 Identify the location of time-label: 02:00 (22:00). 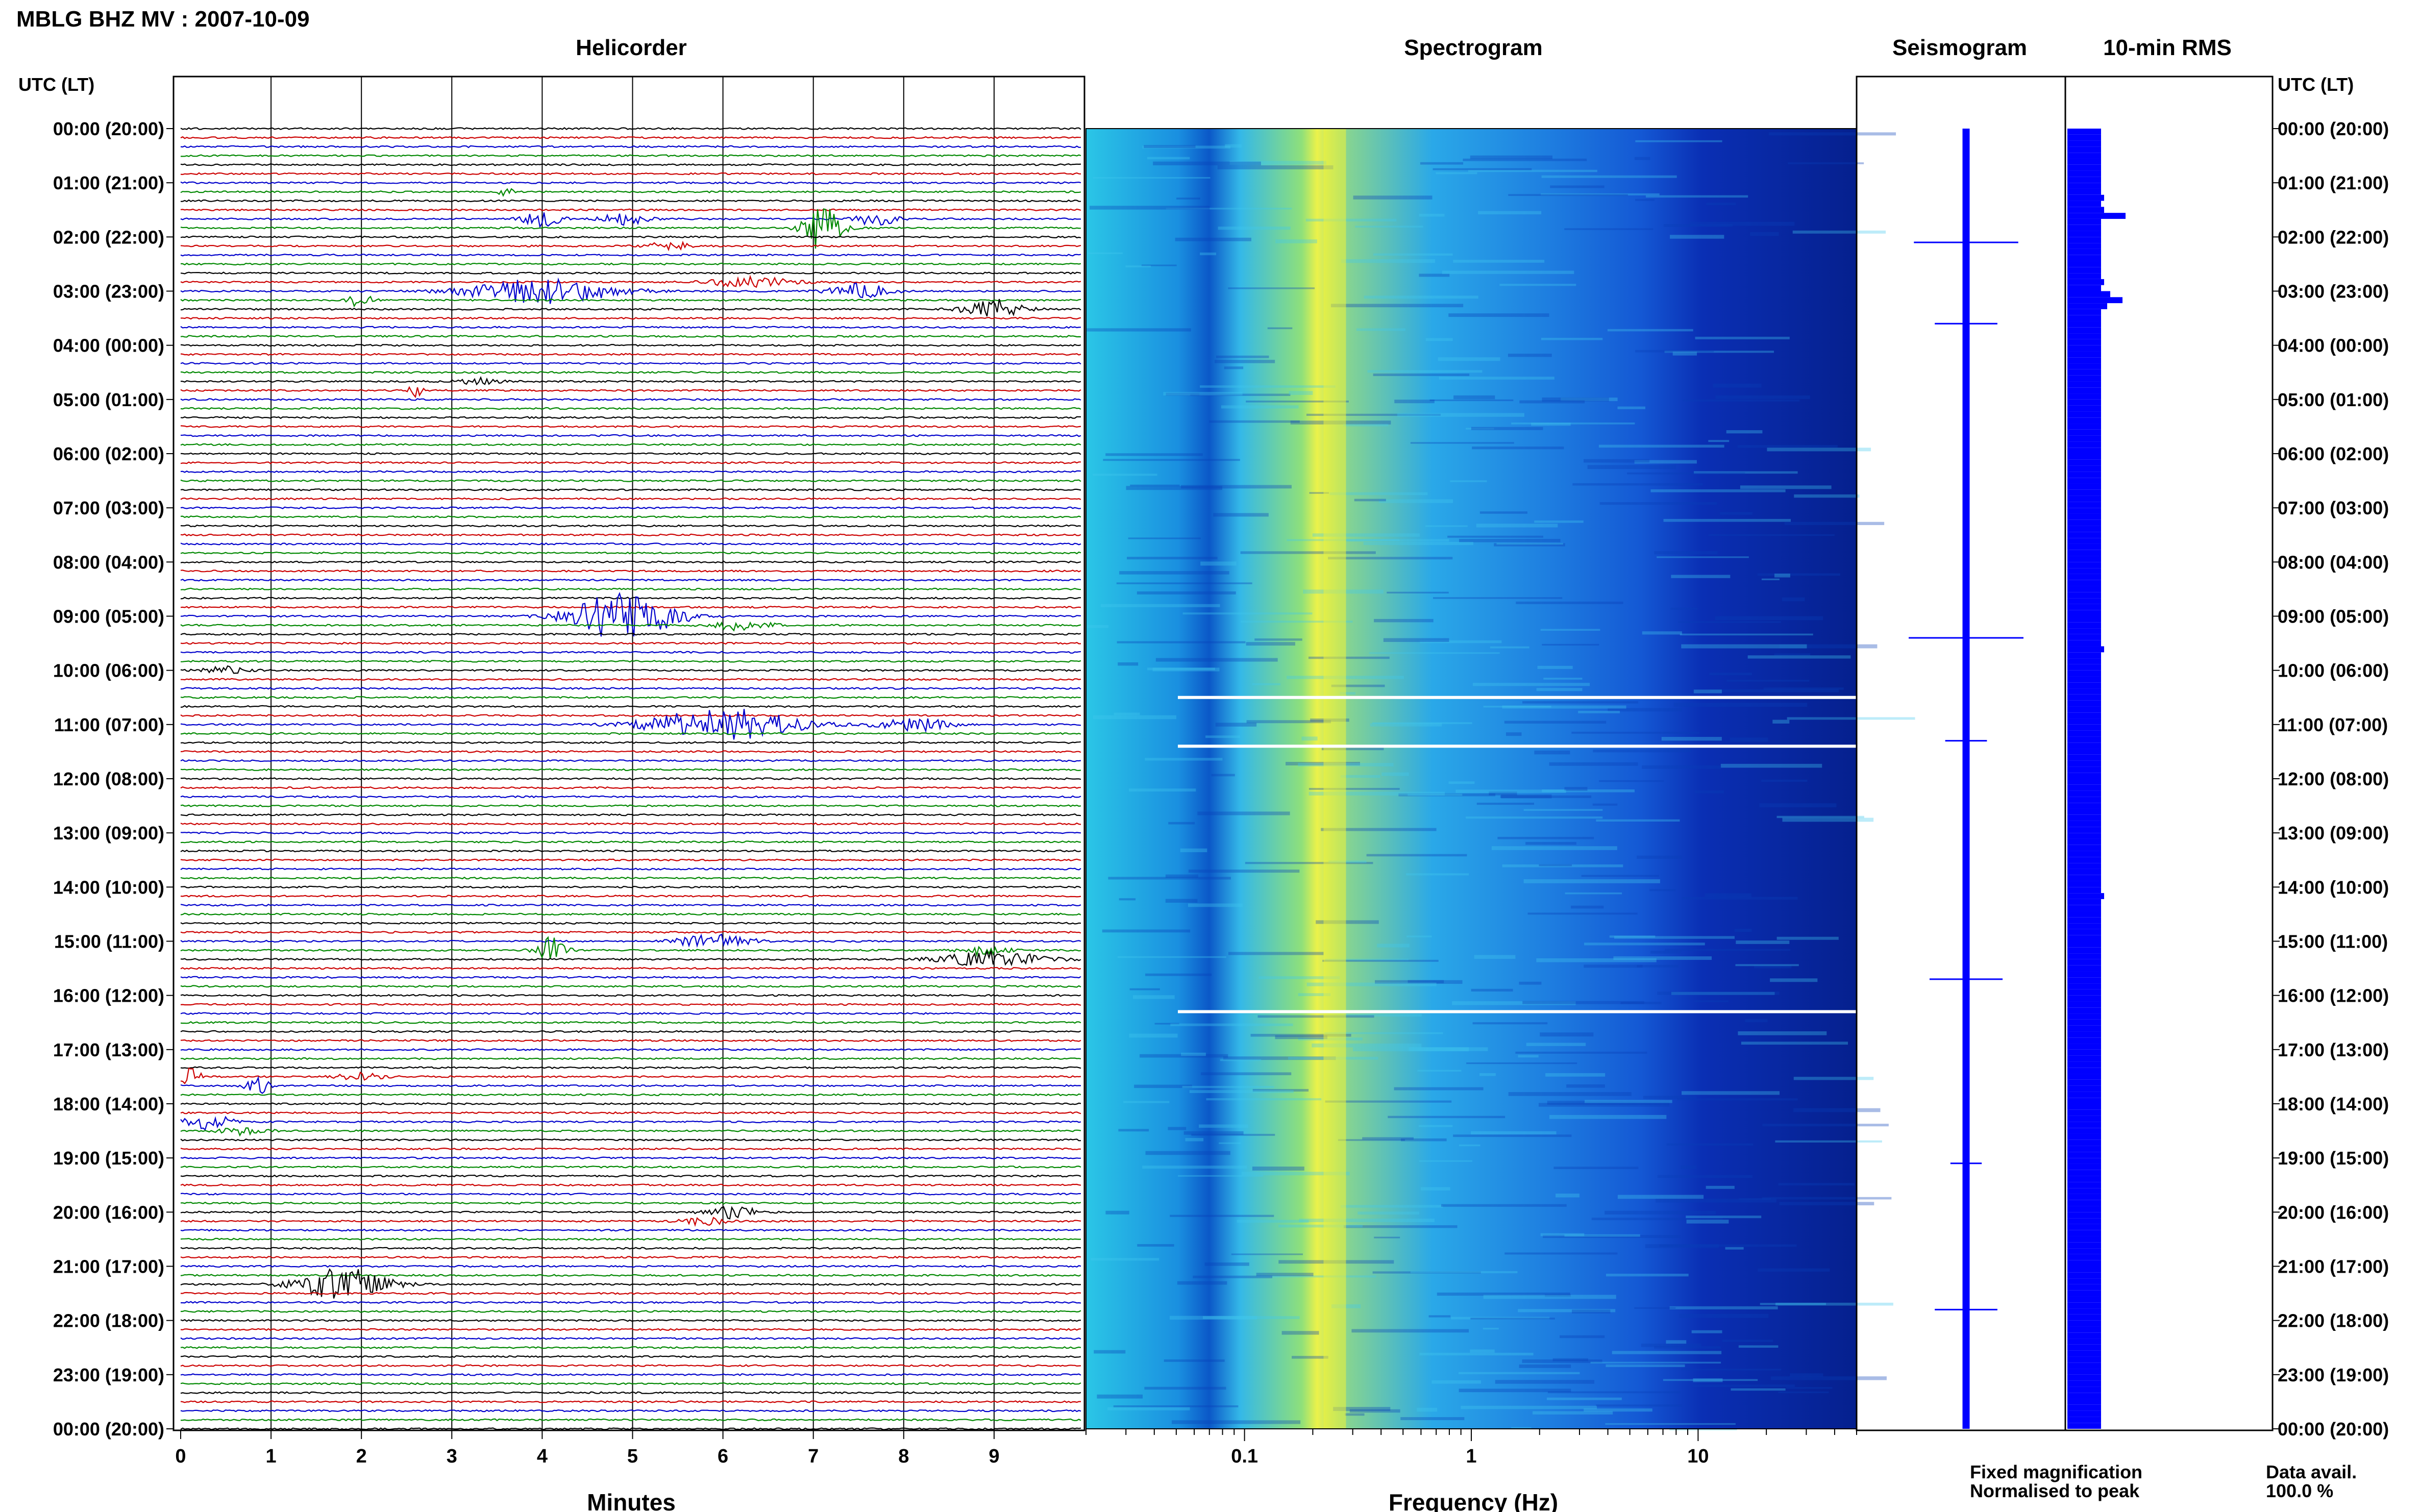
(2333, 237).